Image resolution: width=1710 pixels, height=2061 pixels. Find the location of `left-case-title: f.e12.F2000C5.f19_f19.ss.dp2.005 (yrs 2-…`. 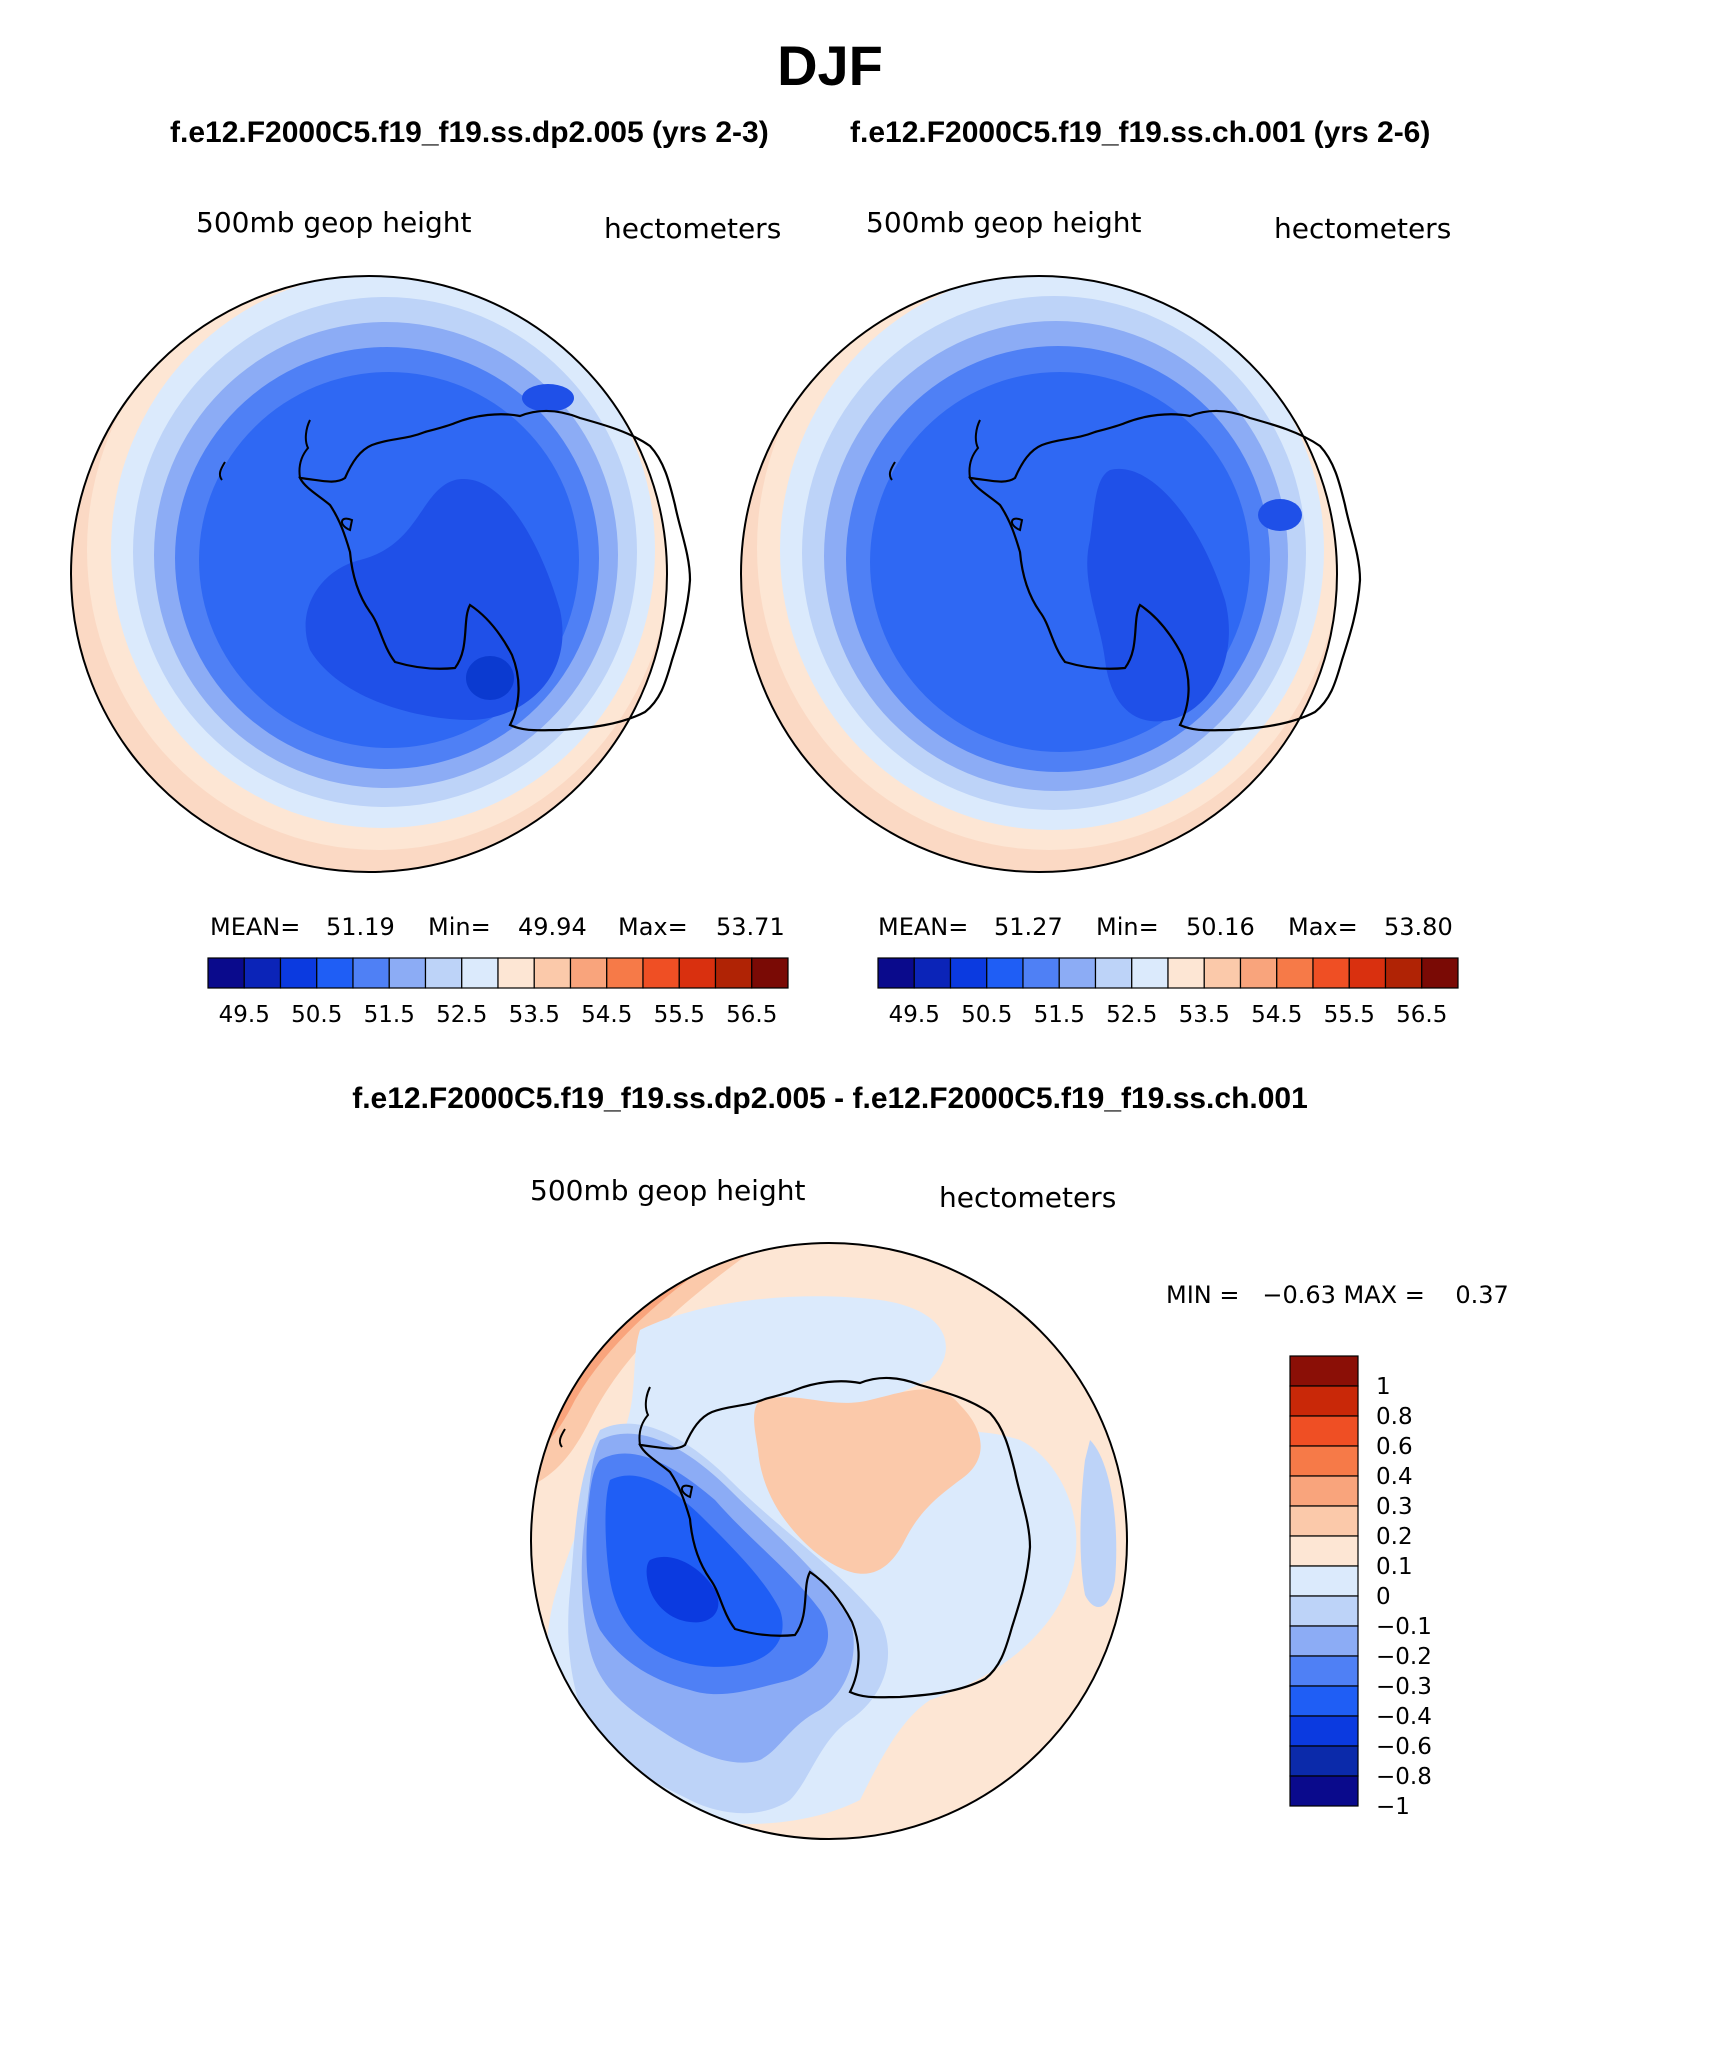

left-case-title: f.e12.F2000C5.f19_f19.ss.dp2.005 (yrs 2-… is located at coordinates (469, 132).